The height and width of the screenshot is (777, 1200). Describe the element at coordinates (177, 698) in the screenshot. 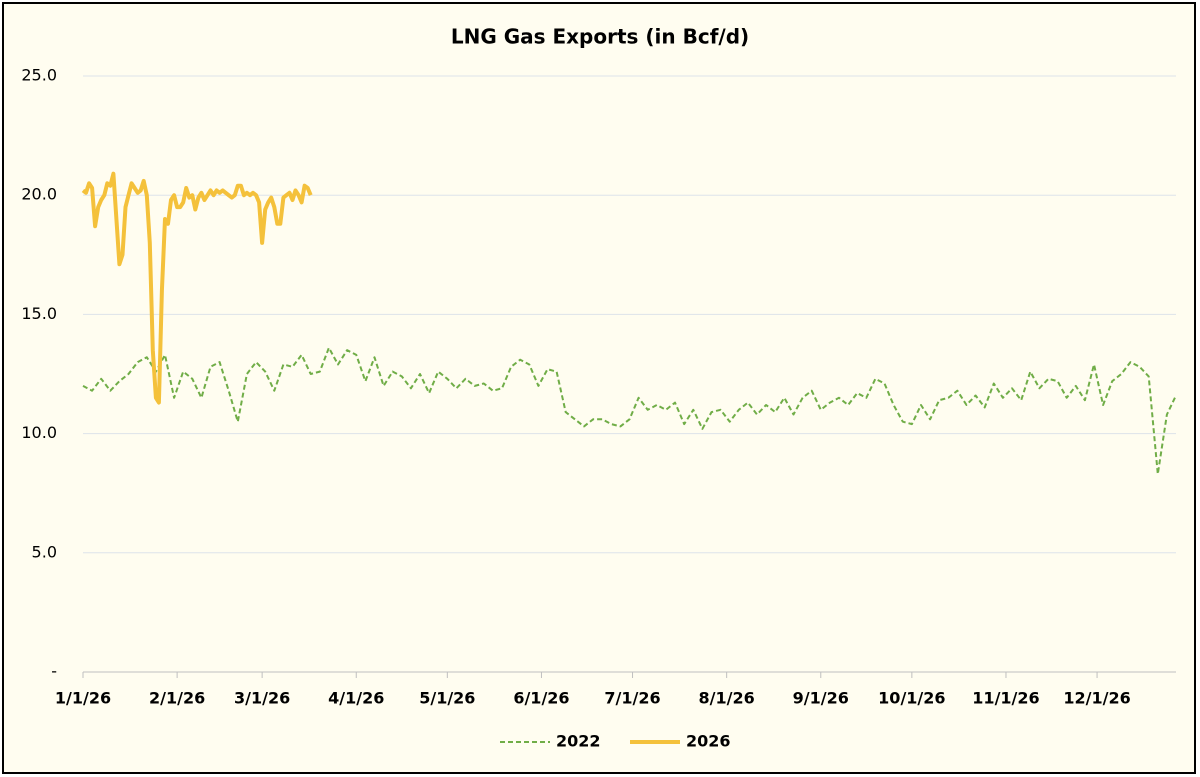

I see `x-tick-label: 2/1/26` at that location.